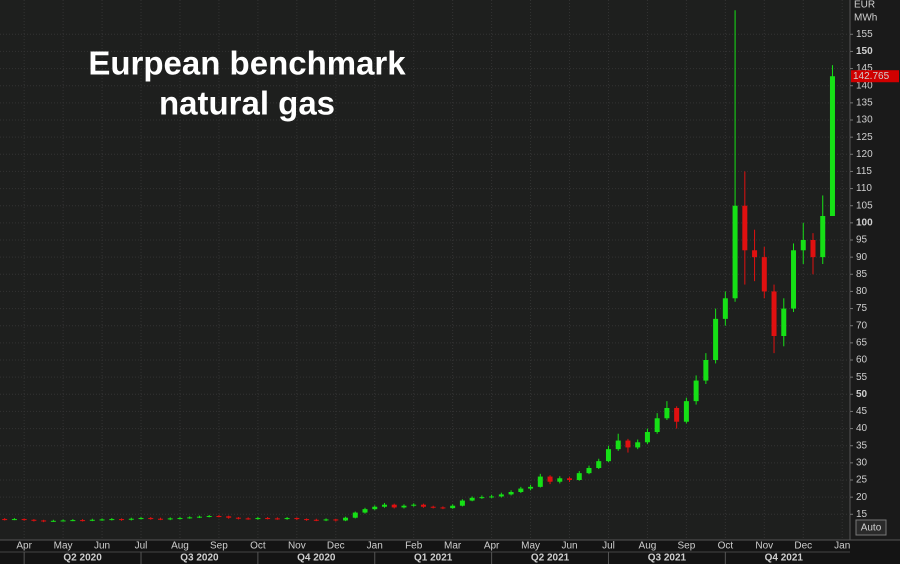 Image resolution: width=900 pixels, height=564 pixels. I want to click on x-tick-label: Apr, so click(492, 546).